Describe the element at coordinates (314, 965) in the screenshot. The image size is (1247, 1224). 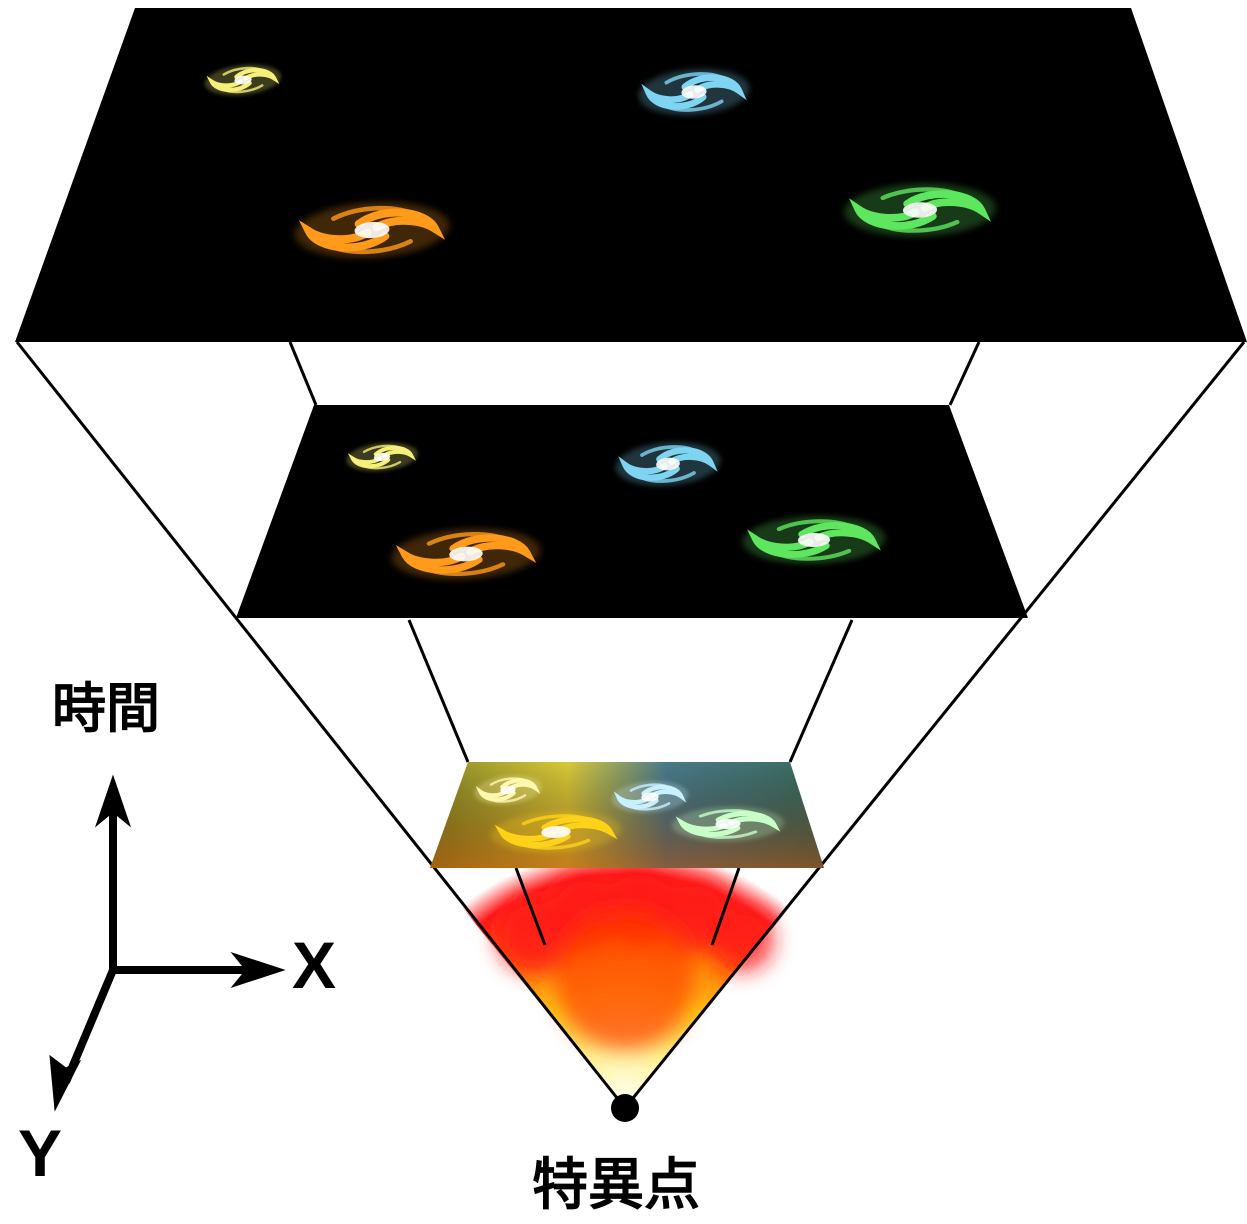
I see `x-axis-label: X` at that location.